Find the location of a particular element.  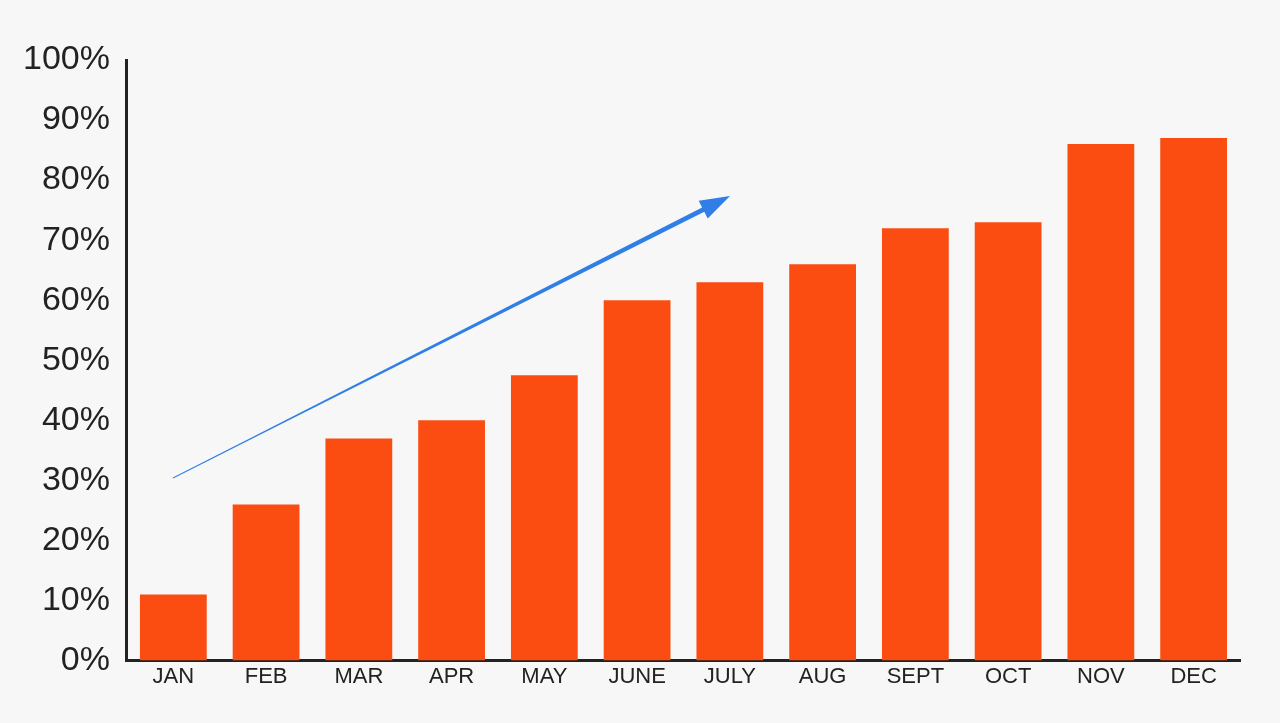

x-tick-label: AUG is located at coordinates (822, 675).